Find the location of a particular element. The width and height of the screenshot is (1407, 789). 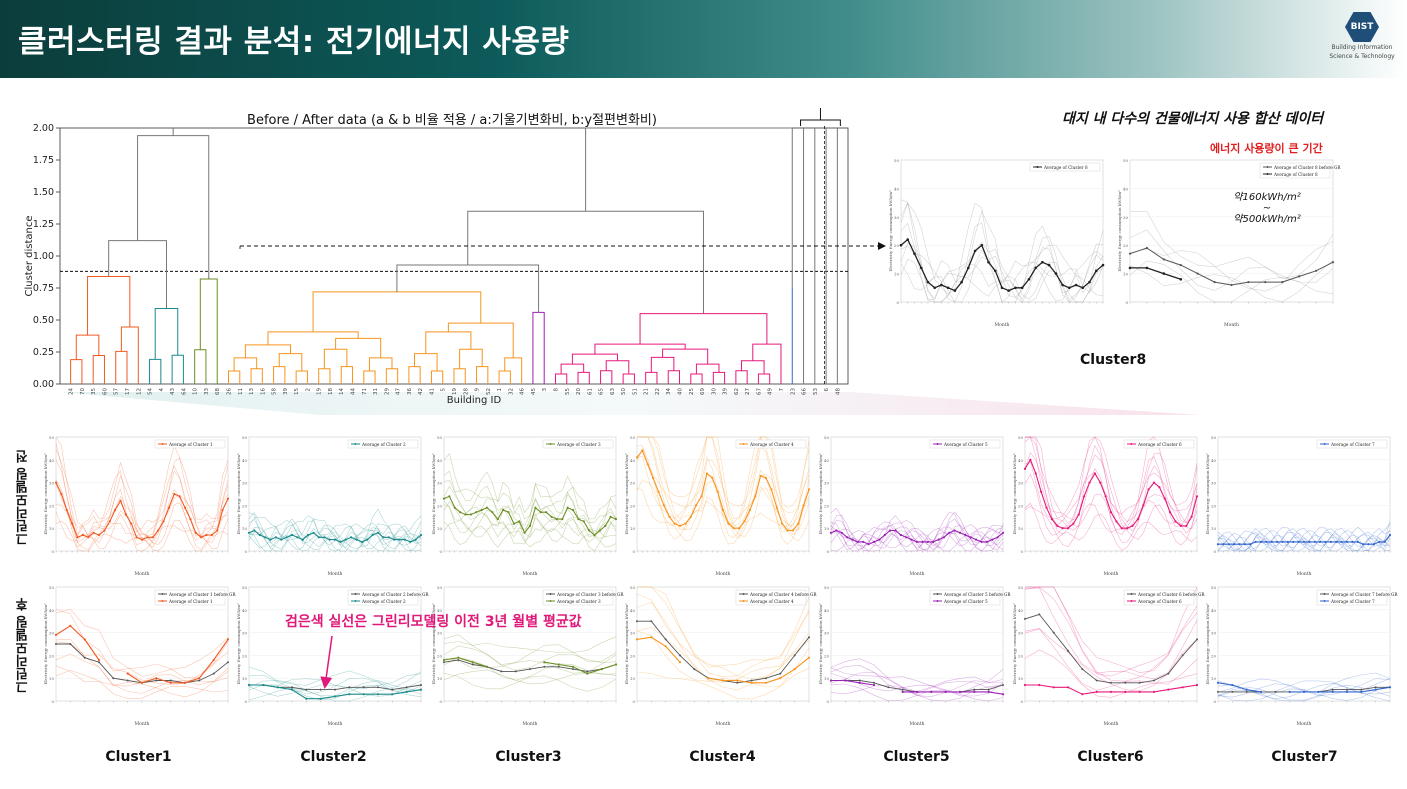

legend-marker is located at coordinates (1037, 167).